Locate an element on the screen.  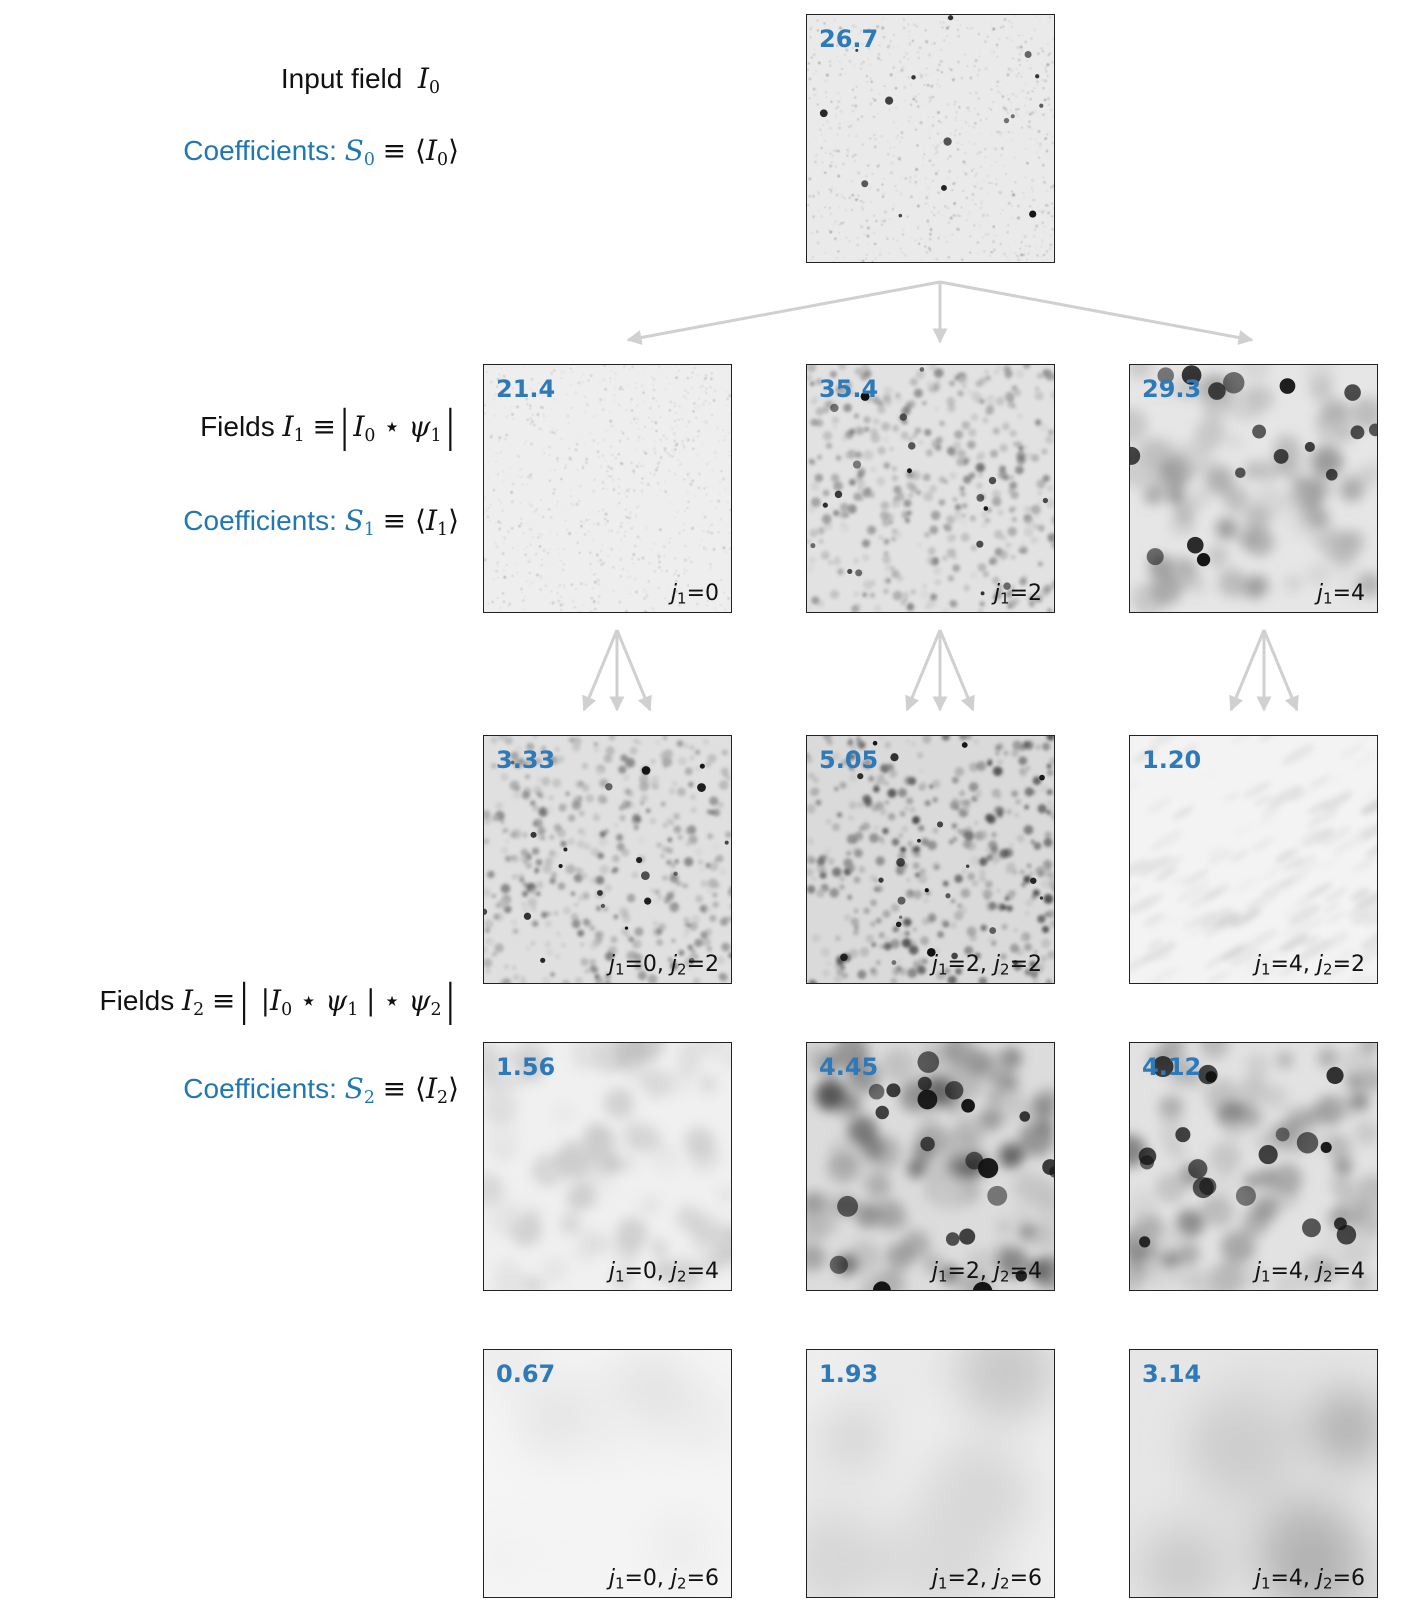
coefficient-value: 3.14 is located at coordinates (1172, 1374).